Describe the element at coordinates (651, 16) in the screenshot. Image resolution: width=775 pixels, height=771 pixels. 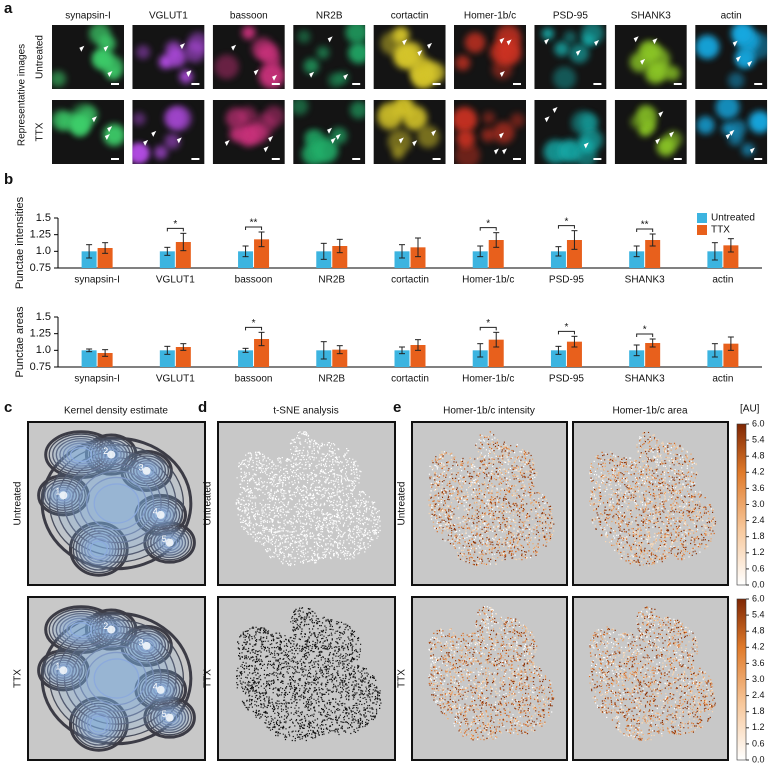
I see `column-label: SHANK3` at that location.